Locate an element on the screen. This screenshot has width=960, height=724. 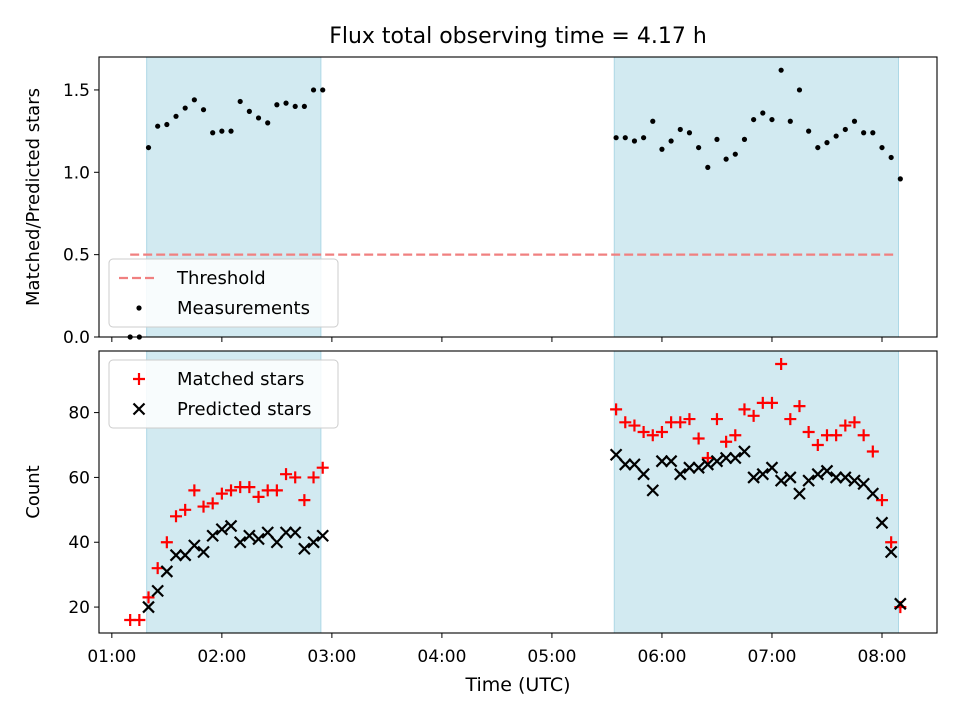
legend-label: Predicted stars is located at coordinates (244, 409).